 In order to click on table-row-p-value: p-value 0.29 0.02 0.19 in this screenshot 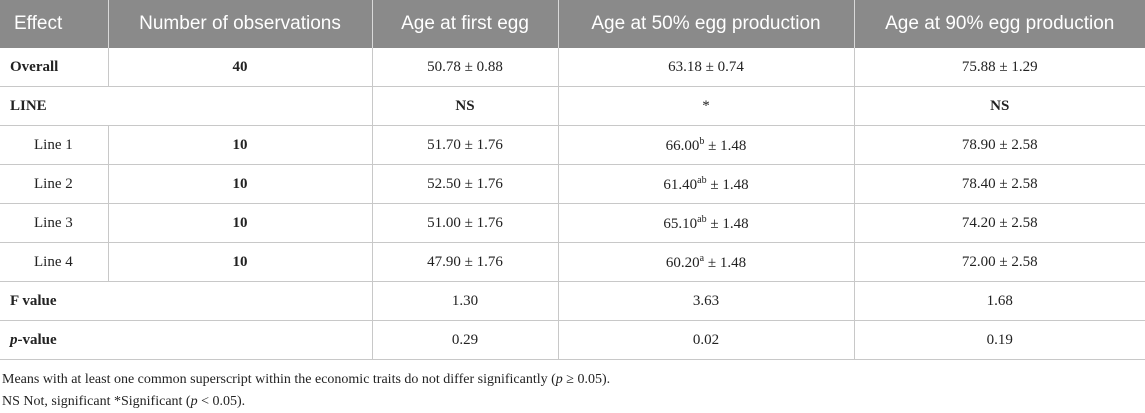, I will do `click(572, 340)`.